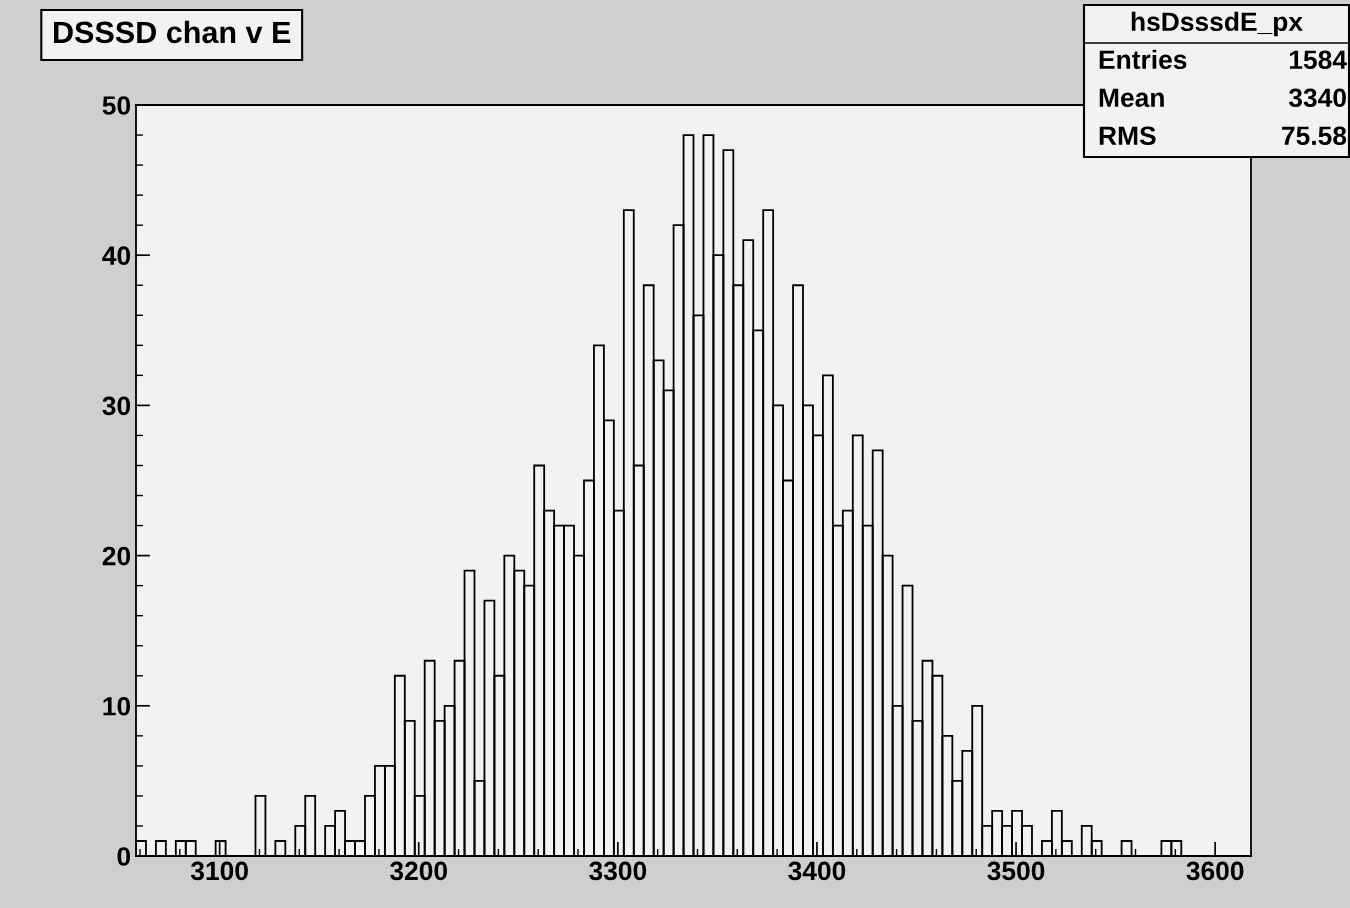 The height and width of the screenshot is (908, 1350). I want to click on text: 1584, so click(1318, 60).